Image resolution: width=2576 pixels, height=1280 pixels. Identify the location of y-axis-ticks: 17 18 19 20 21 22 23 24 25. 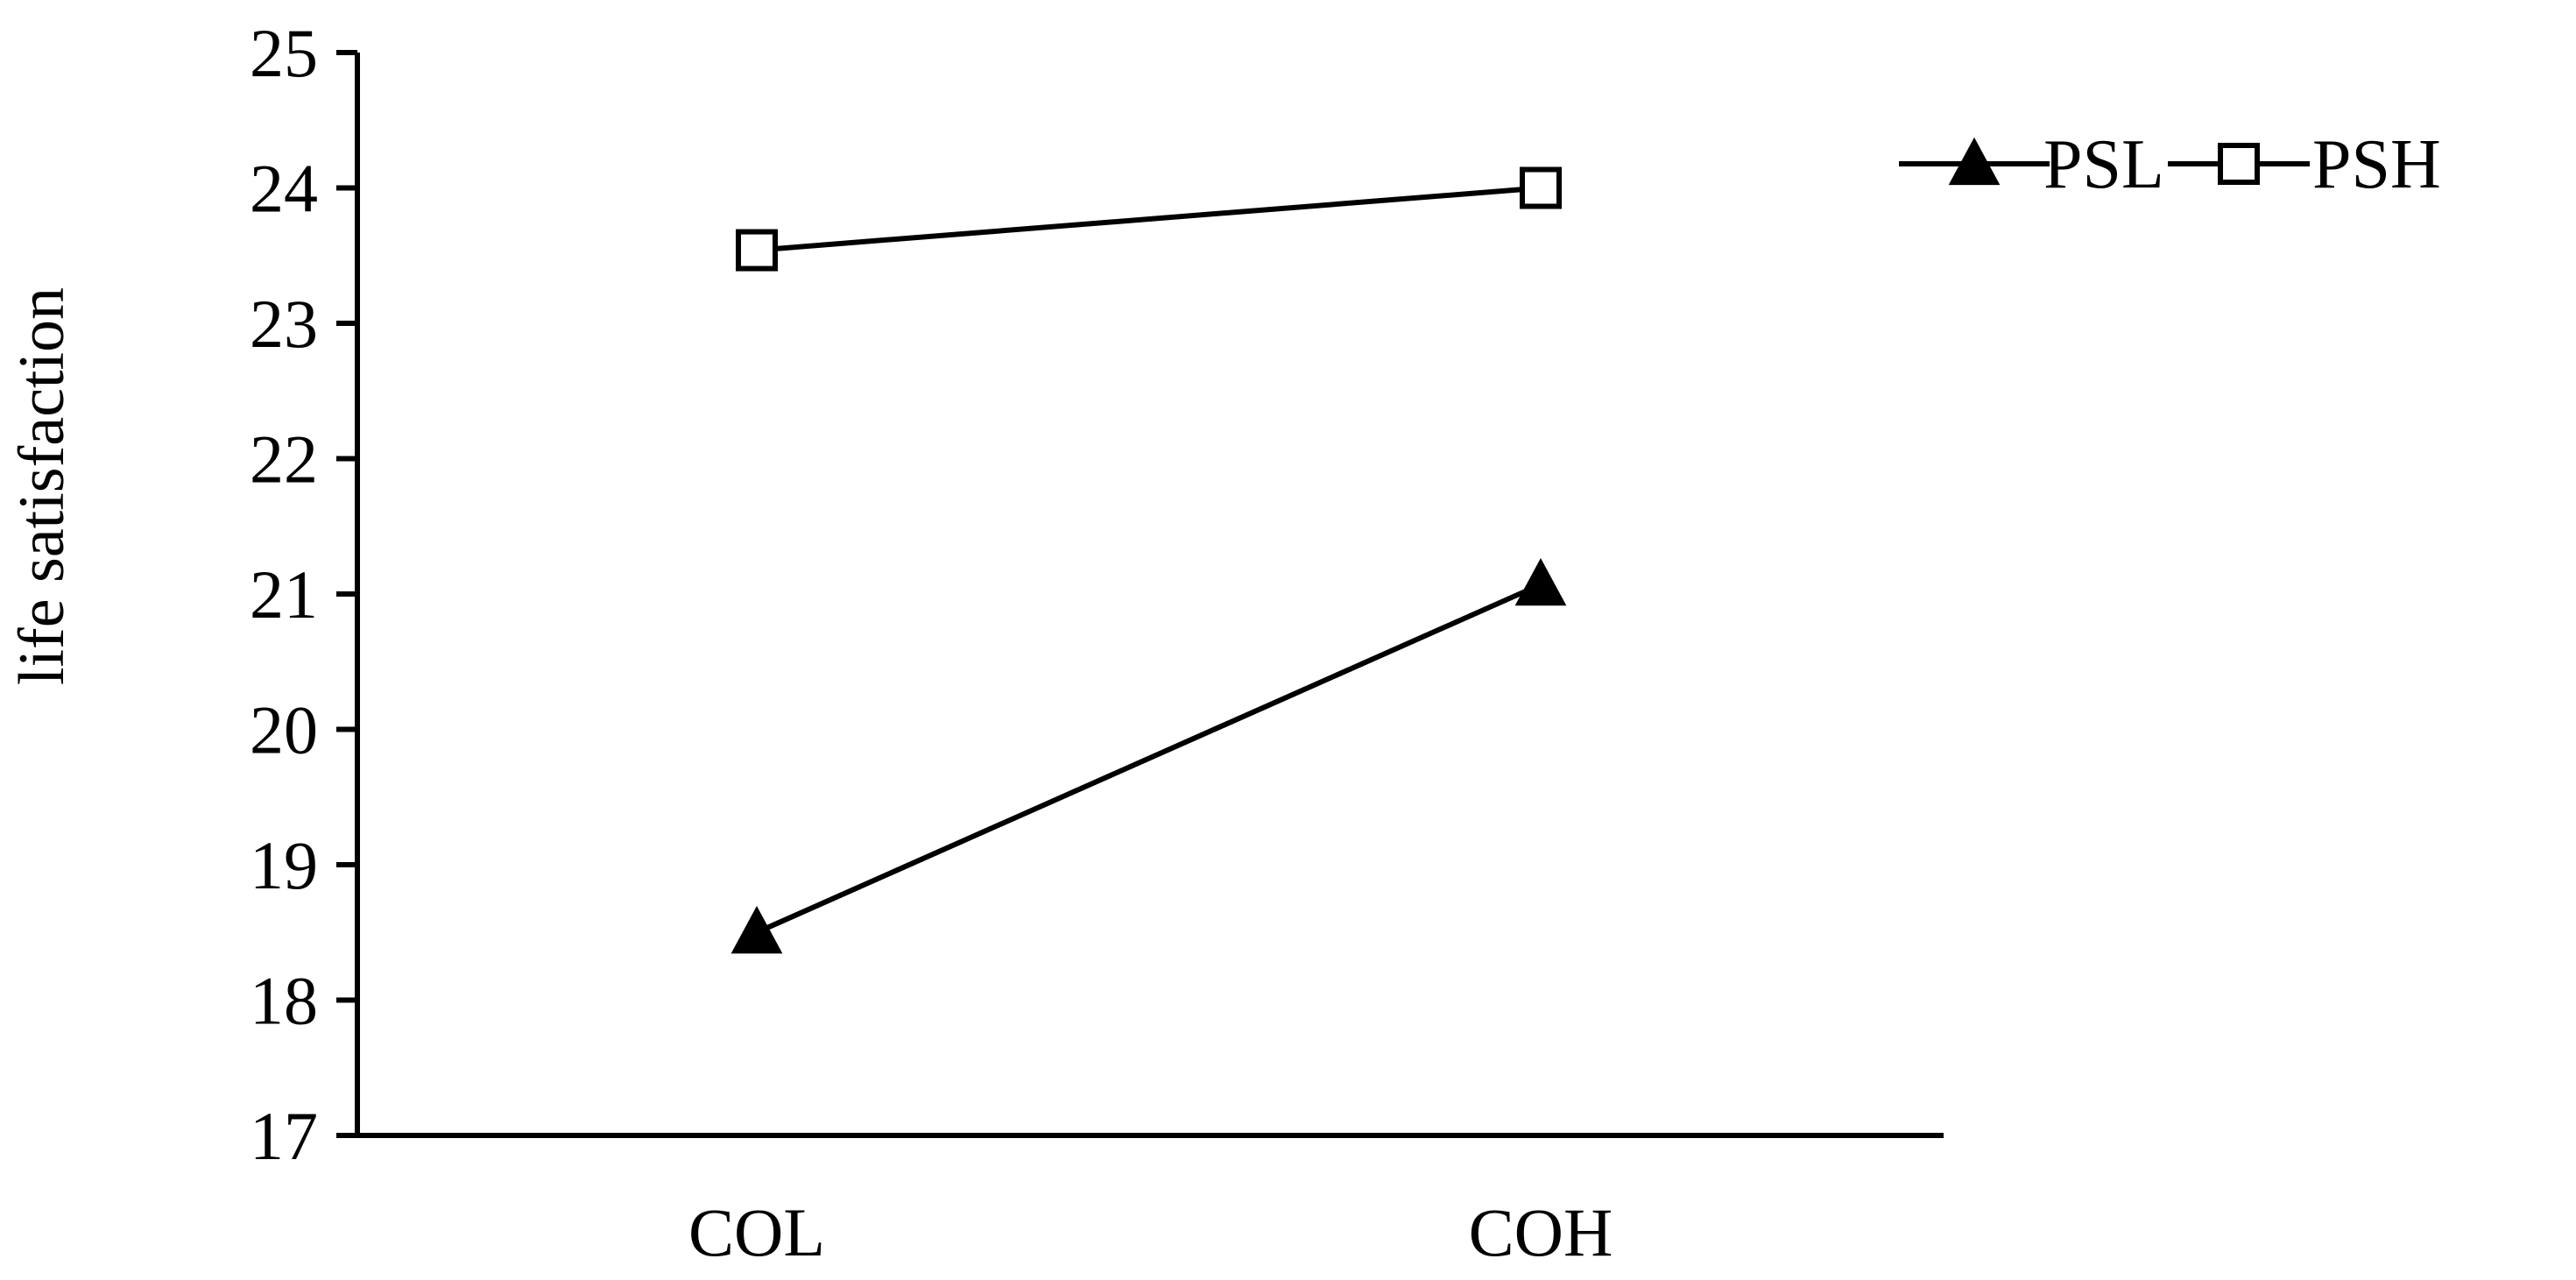
(303, 594).